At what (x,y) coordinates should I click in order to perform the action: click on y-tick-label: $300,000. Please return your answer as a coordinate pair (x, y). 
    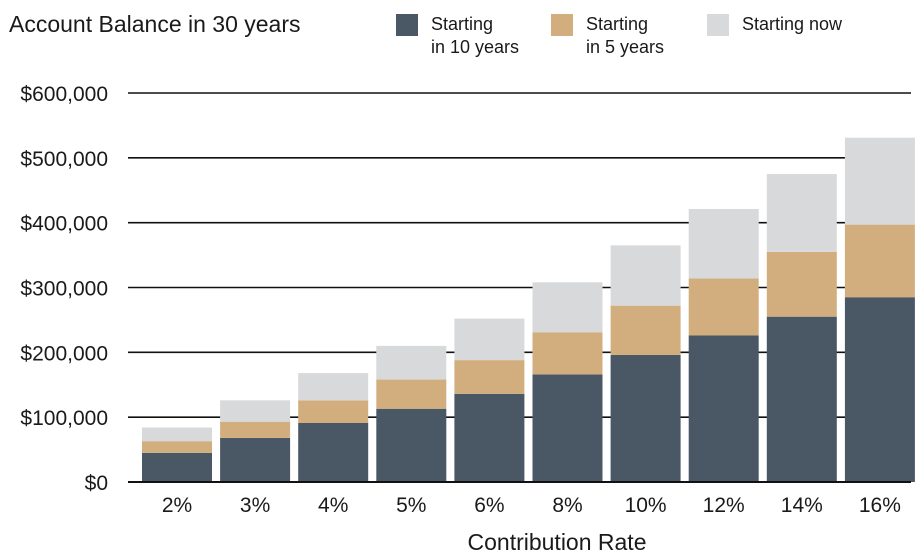
    Looking at the image, I should click on (64, 289).